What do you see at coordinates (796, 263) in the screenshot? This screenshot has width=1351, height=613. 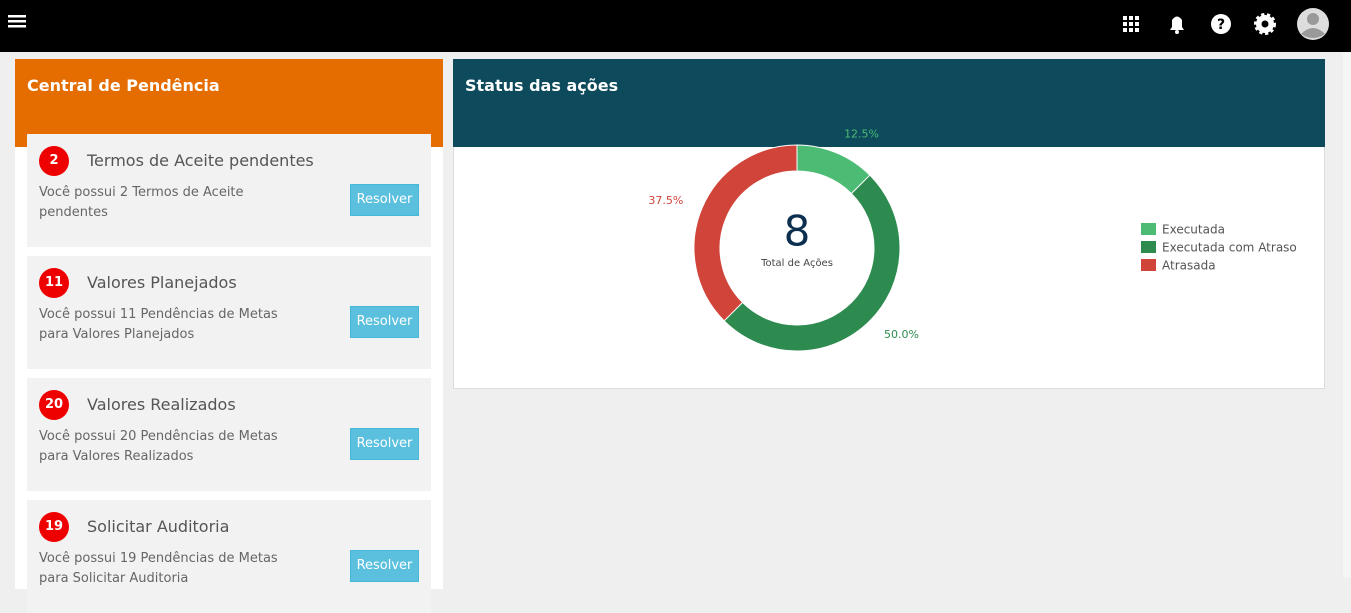 I see `total-label: Total de Ações` at bounding box center [796, 263].